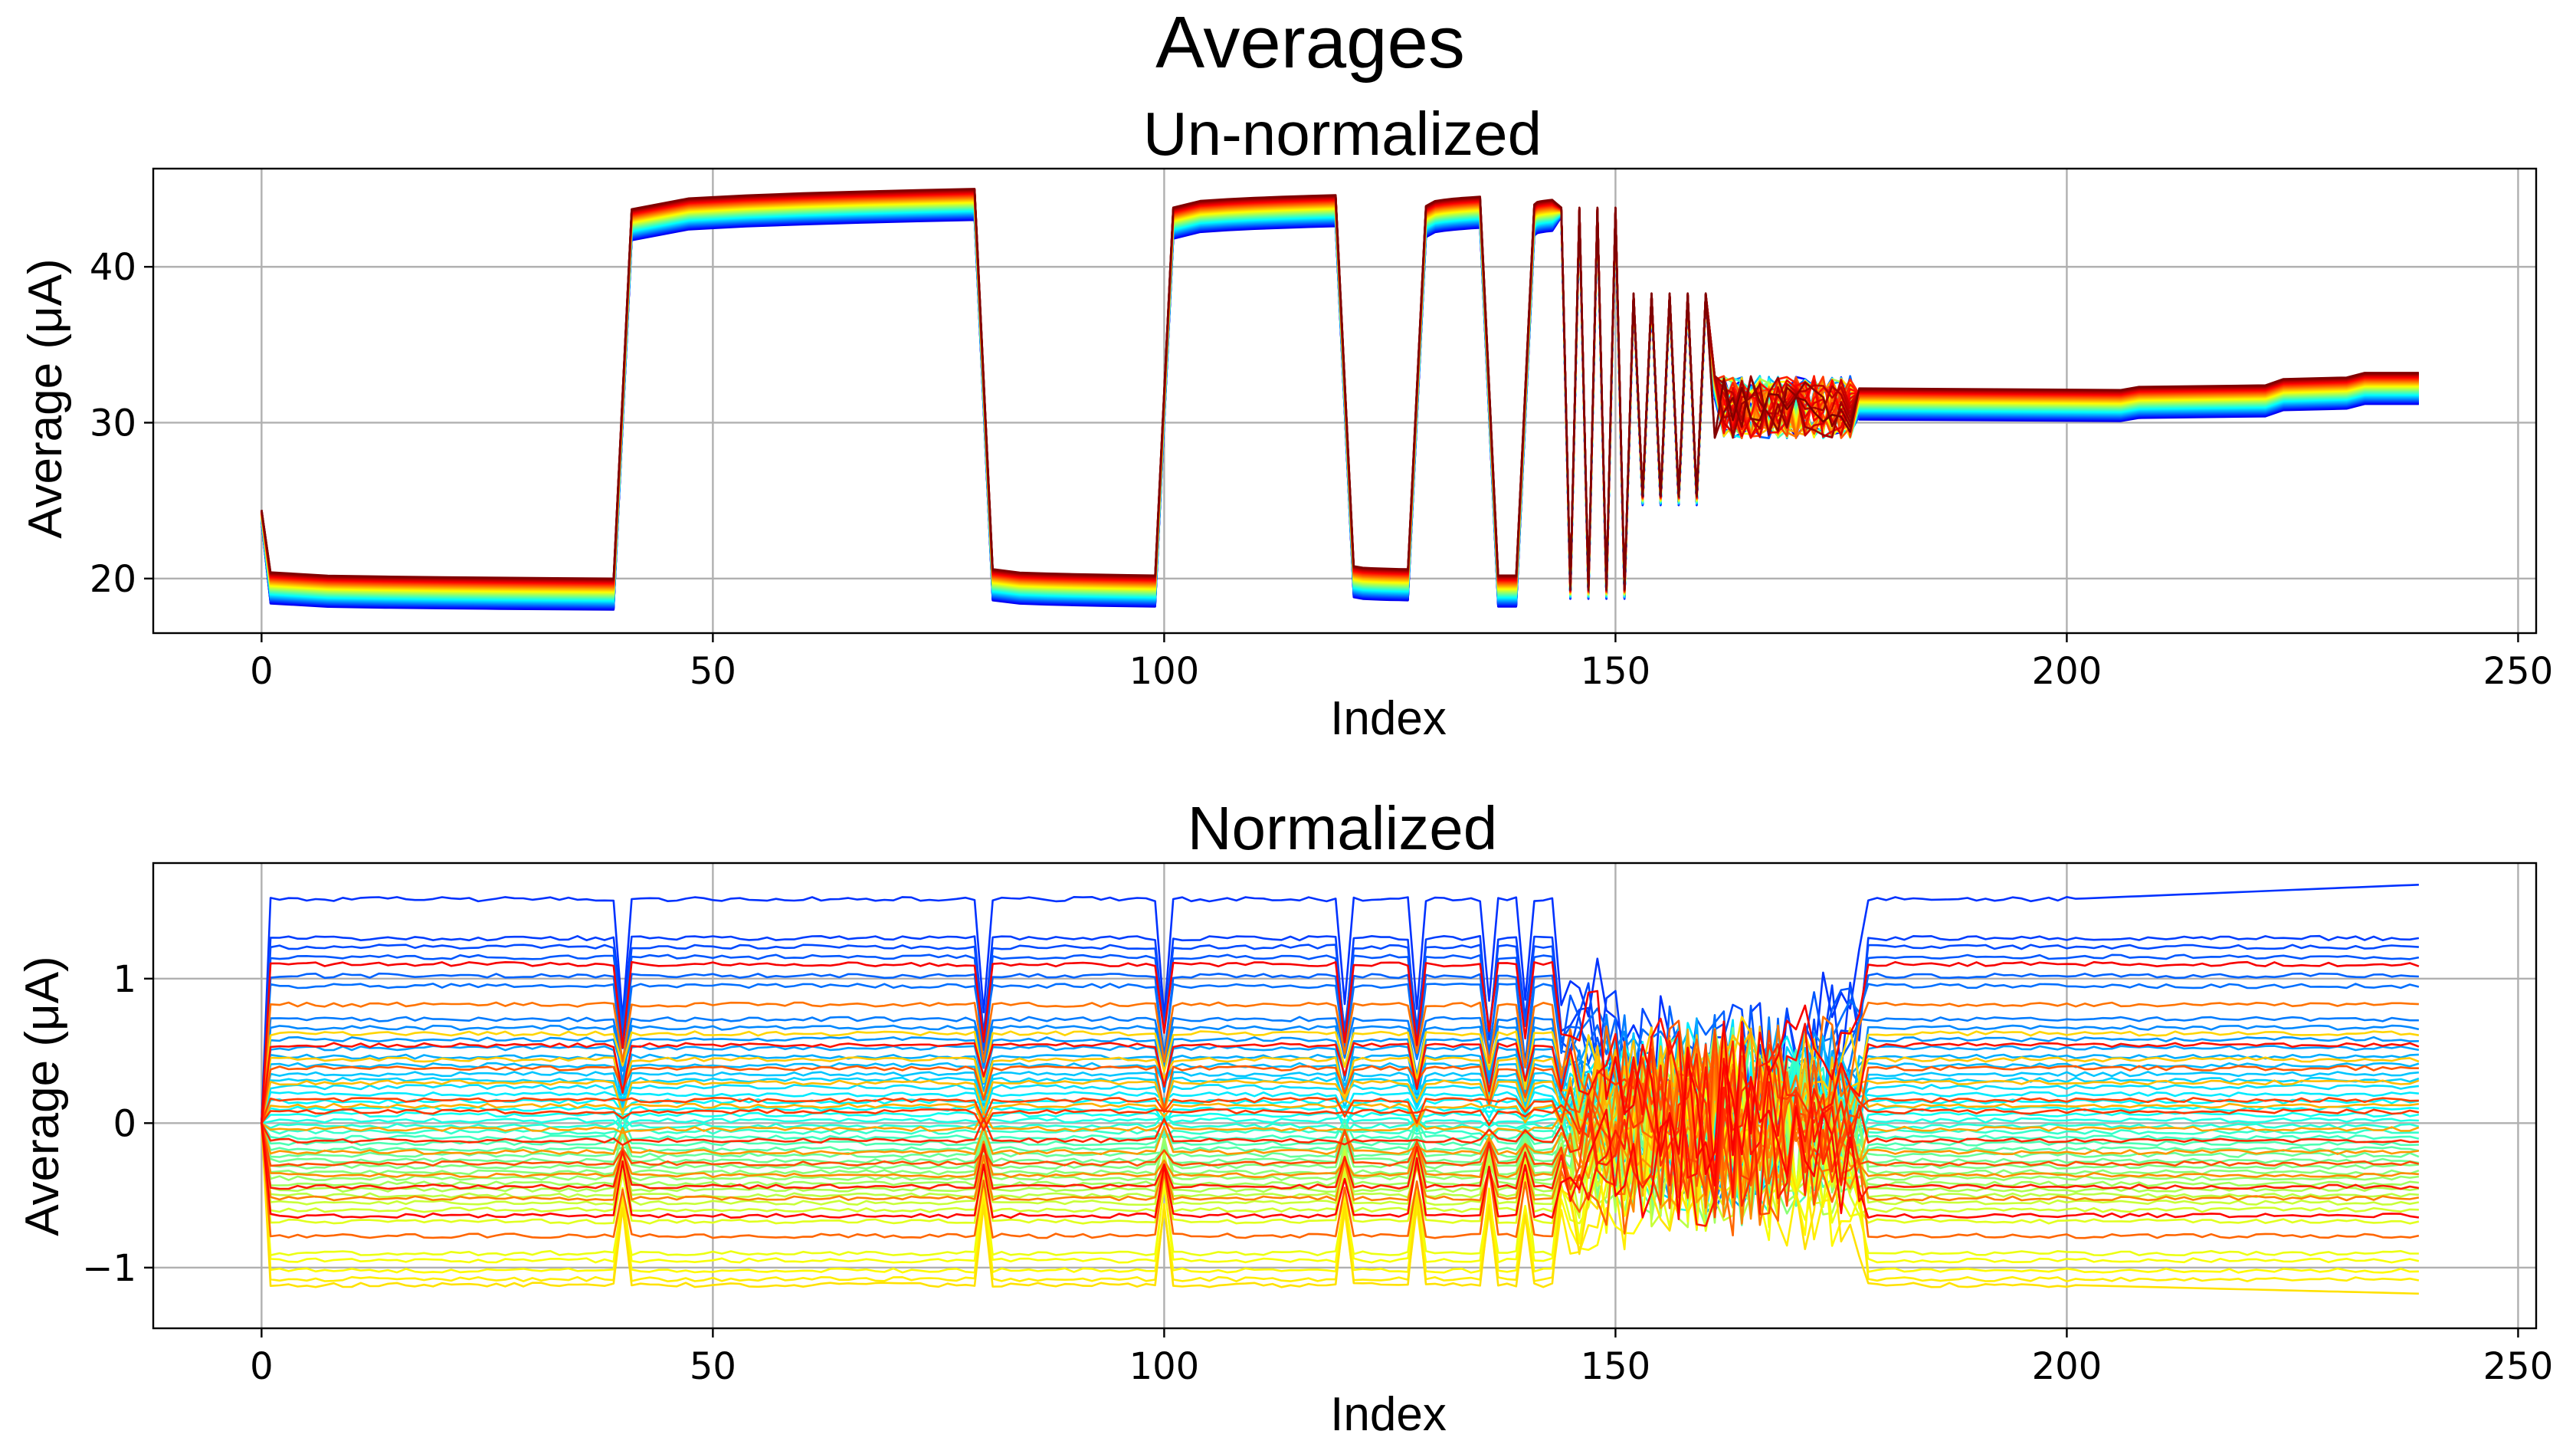  Describe the element at coordinates (1343, 828) in the screenshot. I see `panel-title: Normalized` at that location.